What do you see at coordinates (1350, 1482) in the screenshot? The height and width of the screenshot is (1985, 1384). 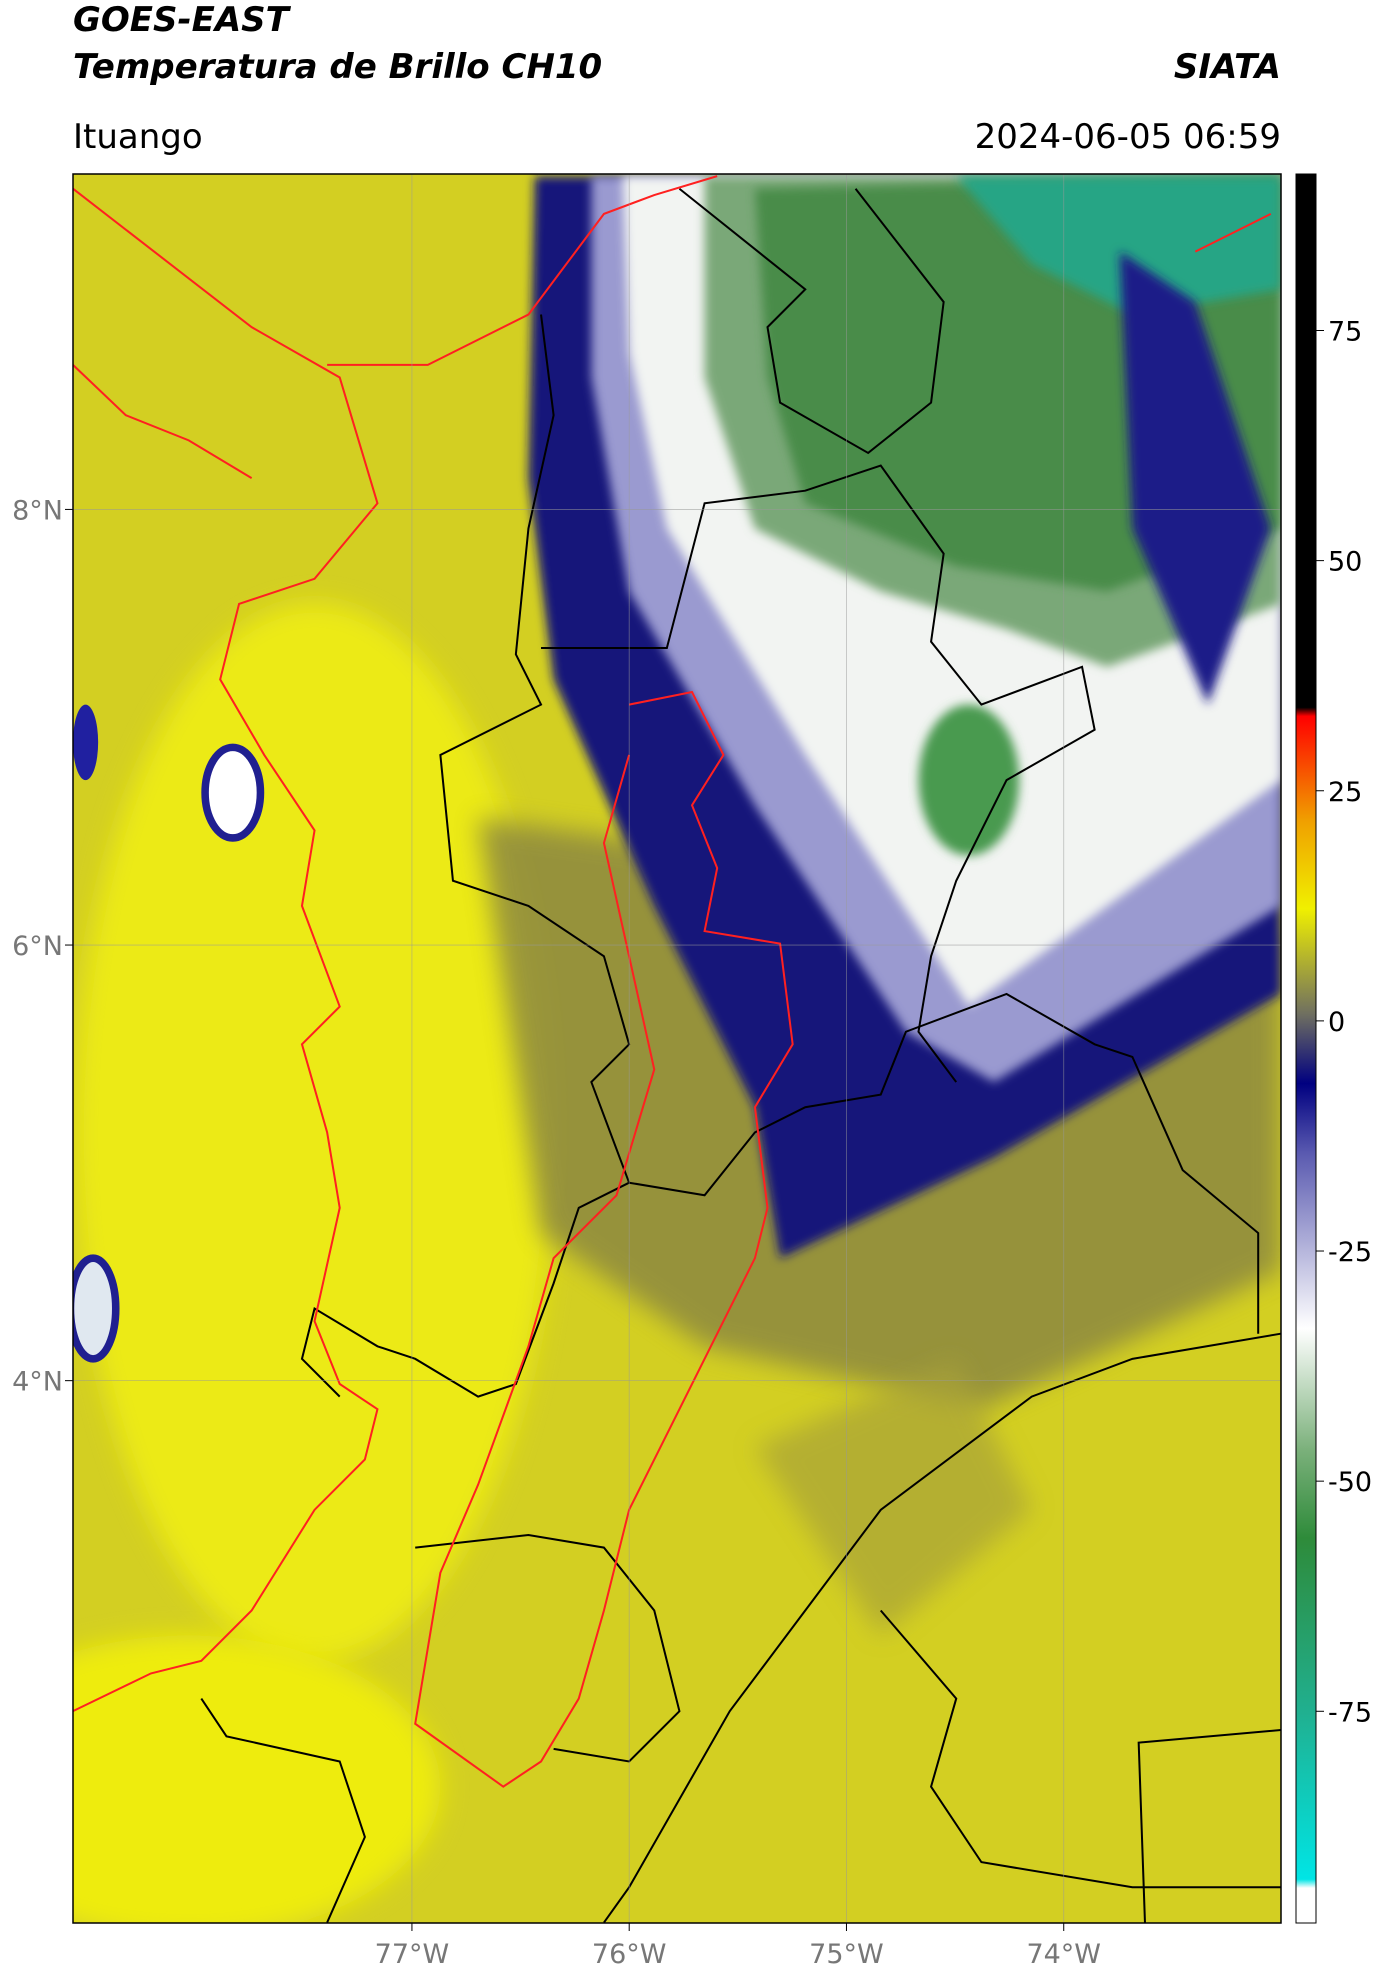 I see `colorbar-label: -50` at bounding box center [1350, 1482].